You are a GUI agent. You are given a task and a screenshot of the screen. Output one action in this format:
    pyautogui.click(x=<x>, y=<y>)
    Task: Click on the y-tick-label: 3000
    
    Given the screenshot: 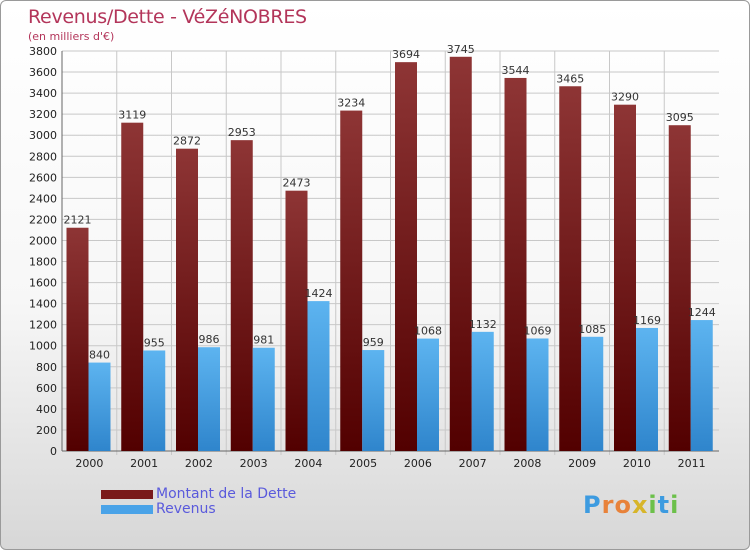 What is the action you would take?
    pyautogui.click(x=43, y=135)
    